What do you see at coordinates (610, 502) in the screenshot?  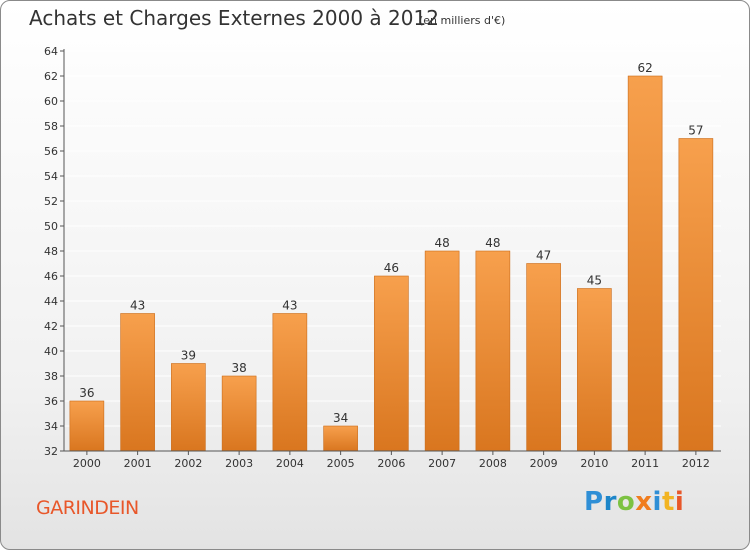 I see `logo-letter: r` at bounding box center [610, 502].